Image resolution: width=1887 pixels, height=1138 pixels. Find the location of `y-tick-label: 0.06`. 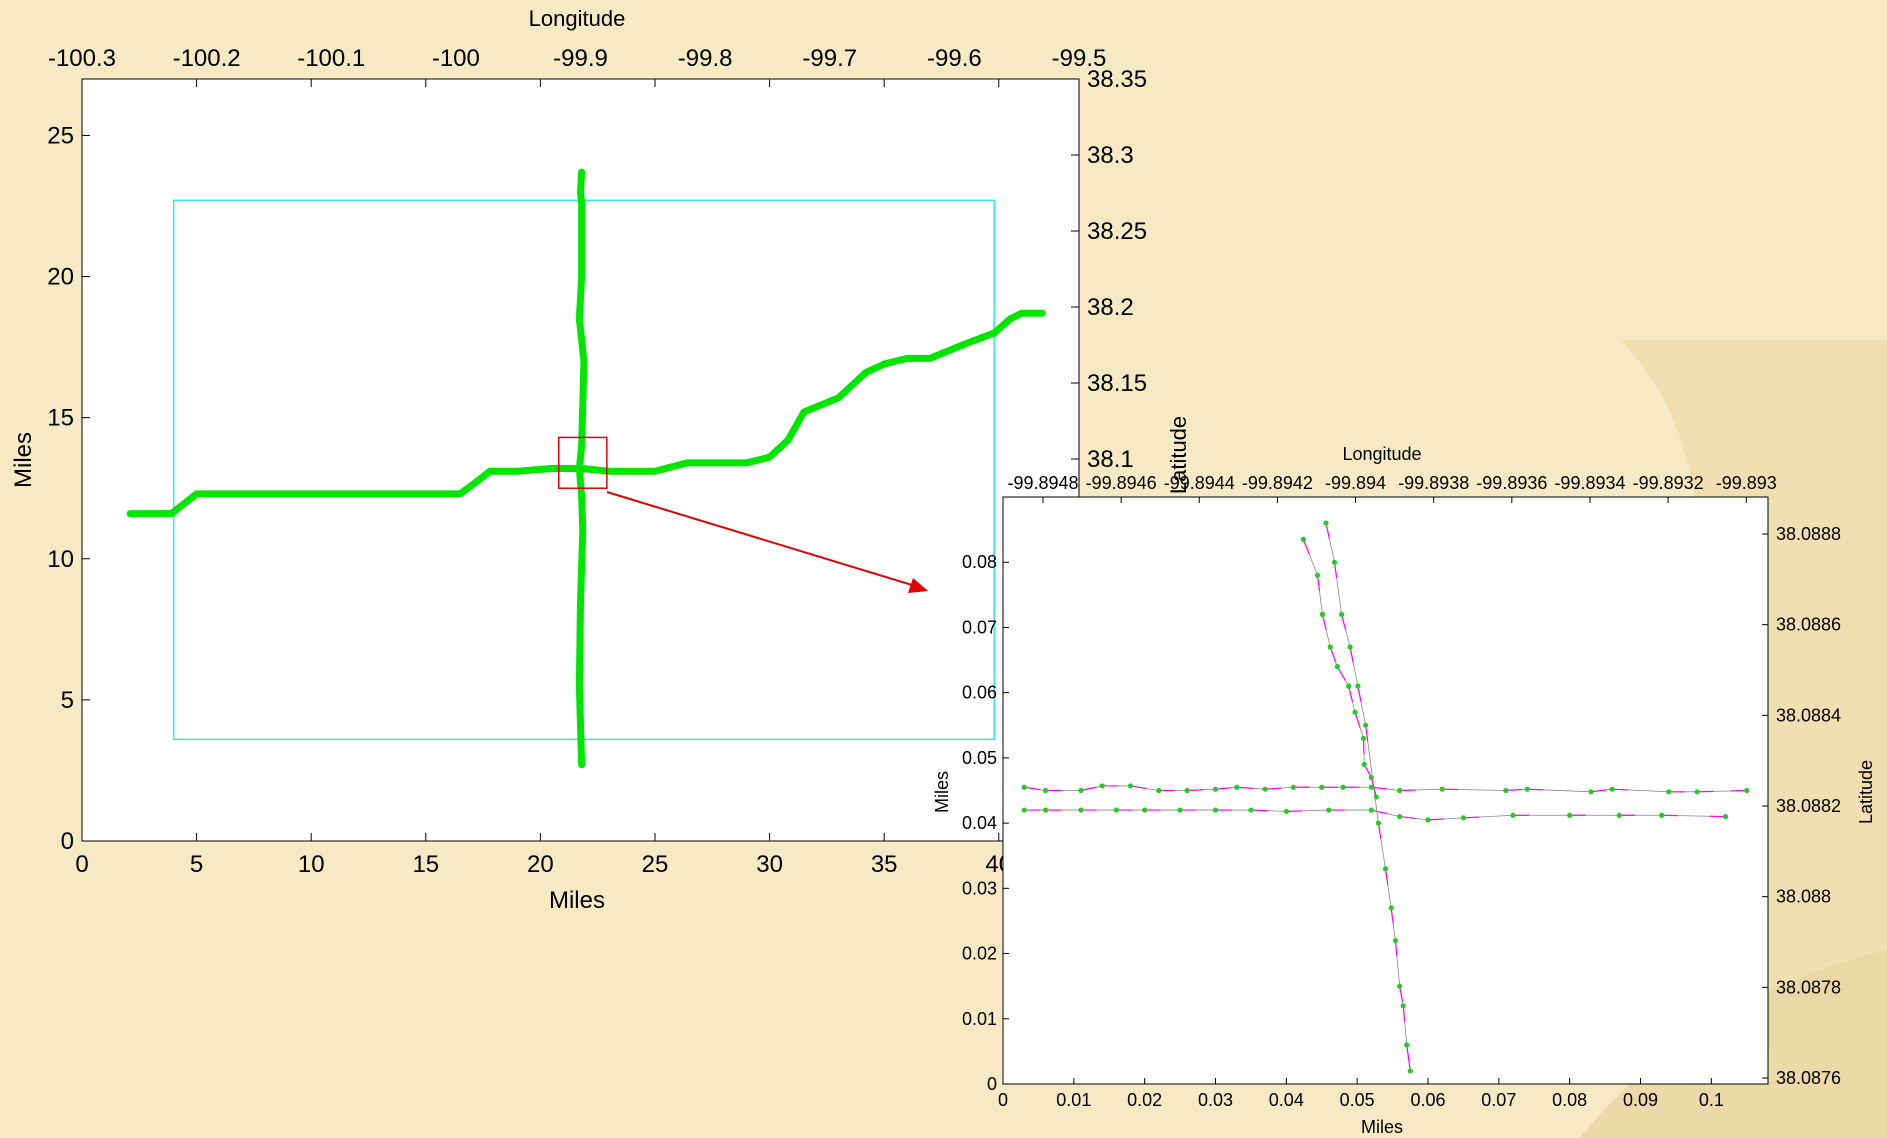

y-tick-label: 0.06 is located at coordinates (979, 693).